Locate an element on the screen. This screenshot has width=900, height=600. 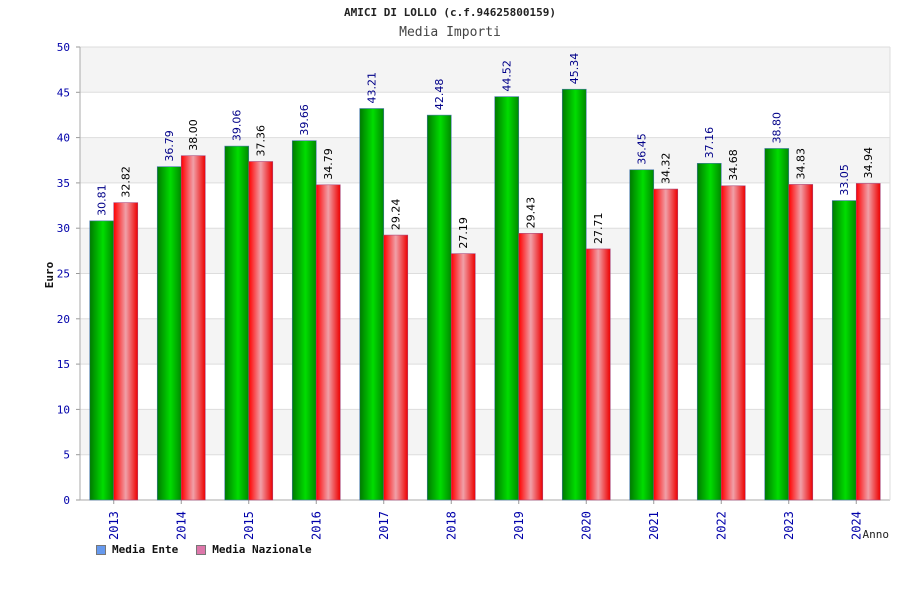
legend-swatch-media-nazionale is located at coordinates (201, 549).